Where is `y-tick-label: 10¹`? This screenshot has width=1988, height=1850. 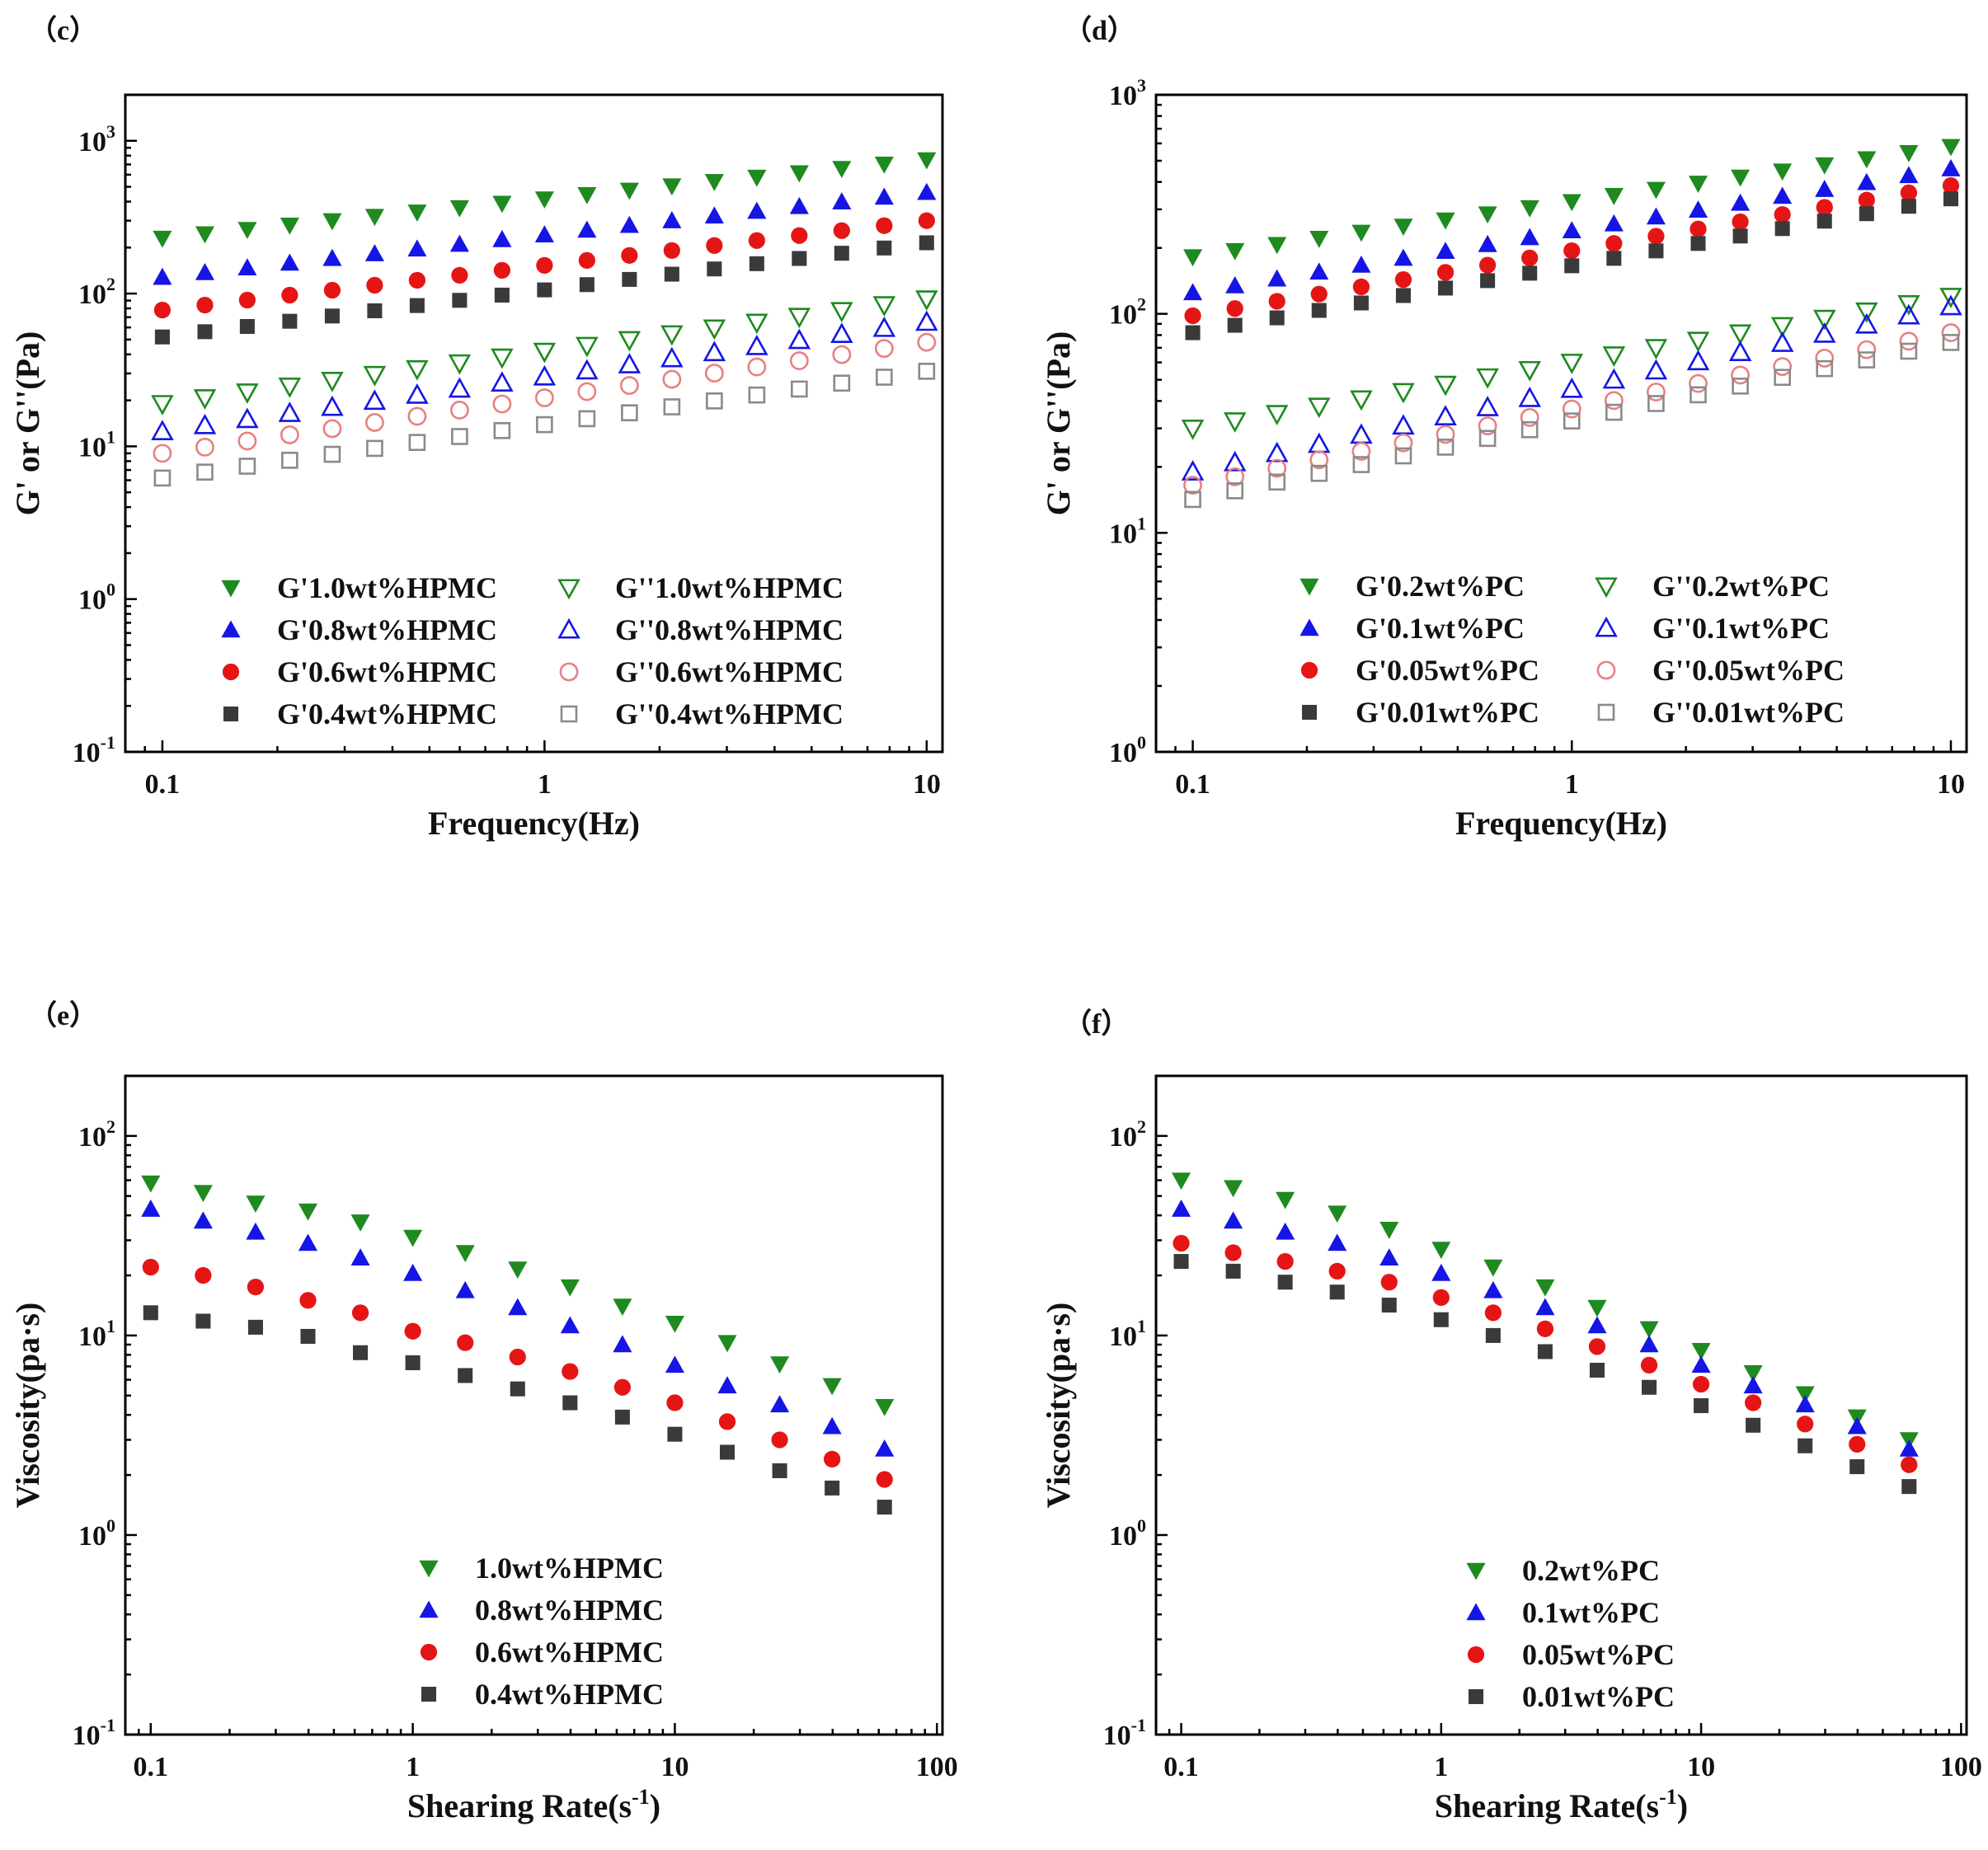
y-tick-label: 10¹ is located at coordinates (96, 1334).